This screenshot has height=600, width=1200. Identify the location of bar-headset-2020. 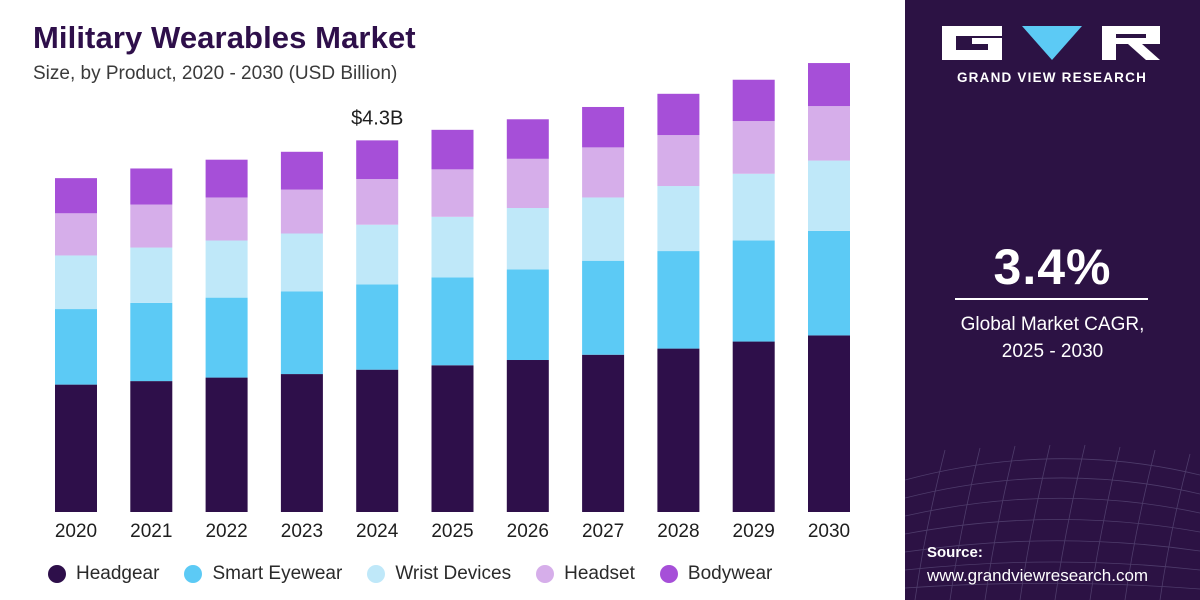
(76, 234).